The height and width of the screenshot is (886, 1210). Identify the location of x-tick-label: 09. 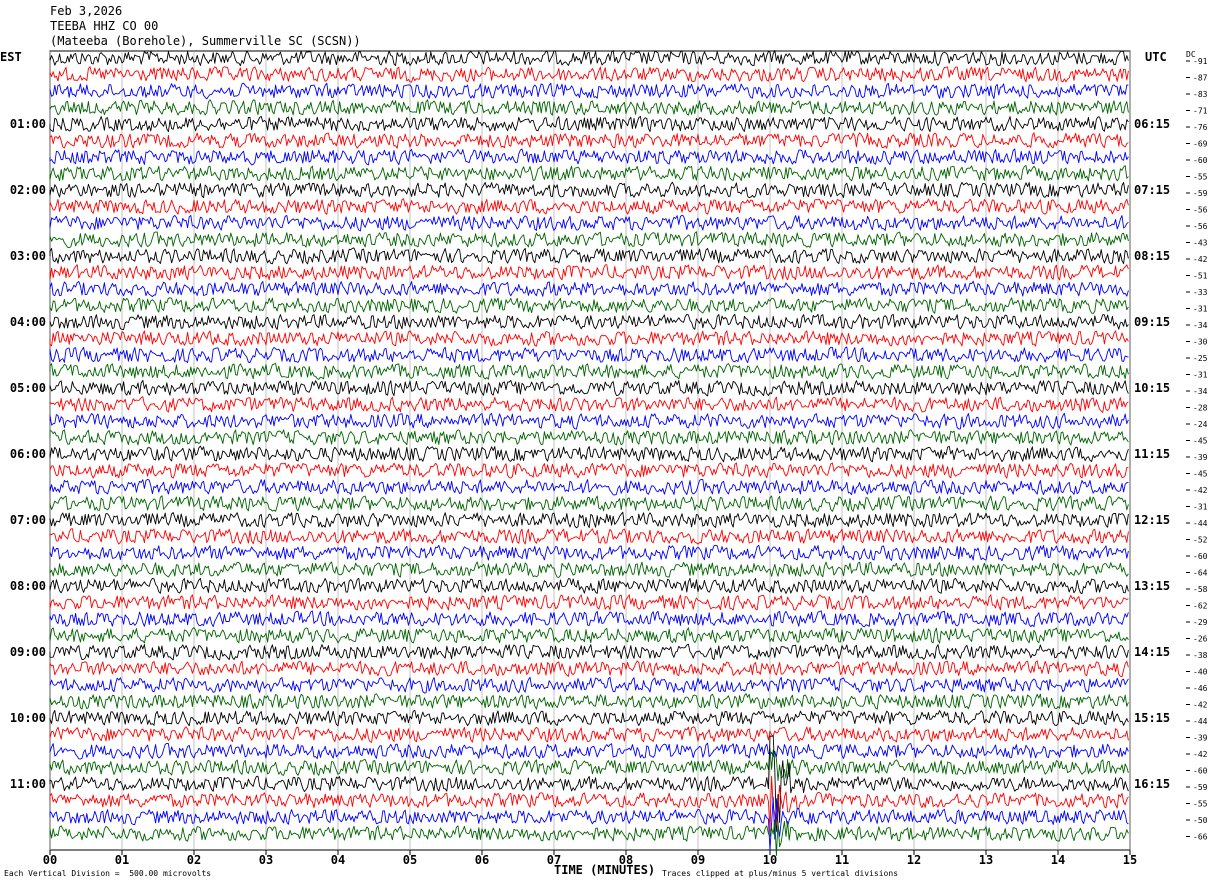
(698, 860).